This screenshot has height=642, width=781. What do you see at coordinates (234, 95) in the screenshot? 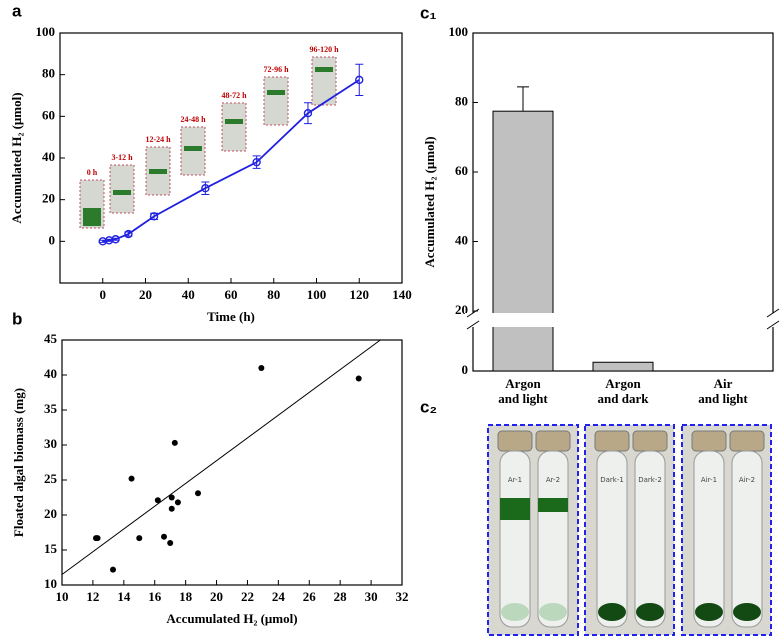
I see `image-label: 48-72 h` at bounding box center [234, 95].